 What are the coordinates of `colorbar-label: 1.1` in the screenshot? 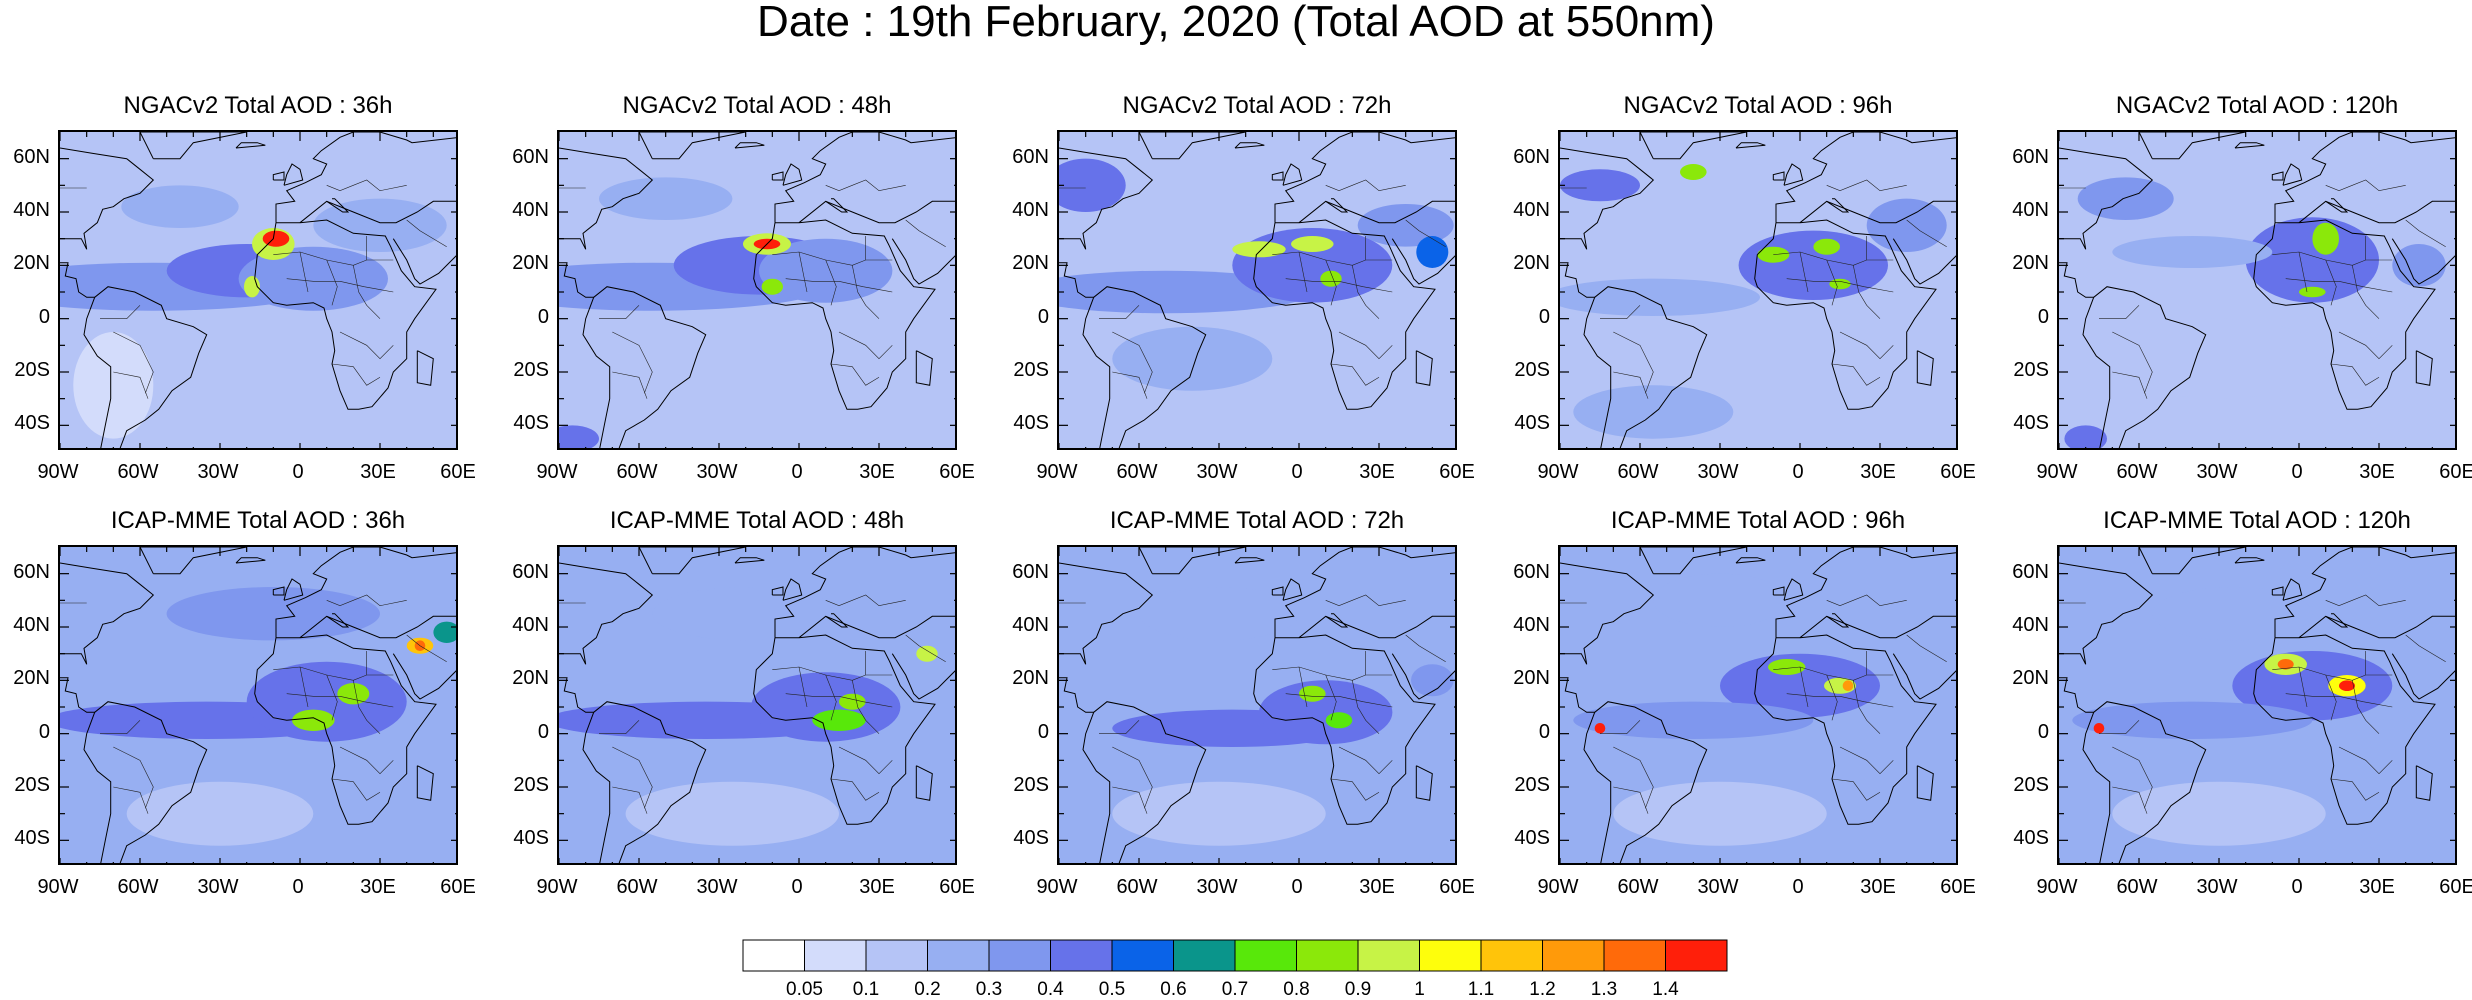 It's located at (1481, 989).